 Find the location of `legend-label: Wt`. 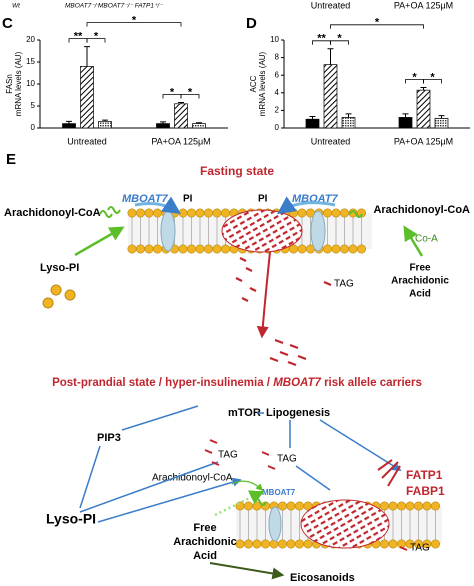

legend-label: Wt is located at coordinates (16, 6).